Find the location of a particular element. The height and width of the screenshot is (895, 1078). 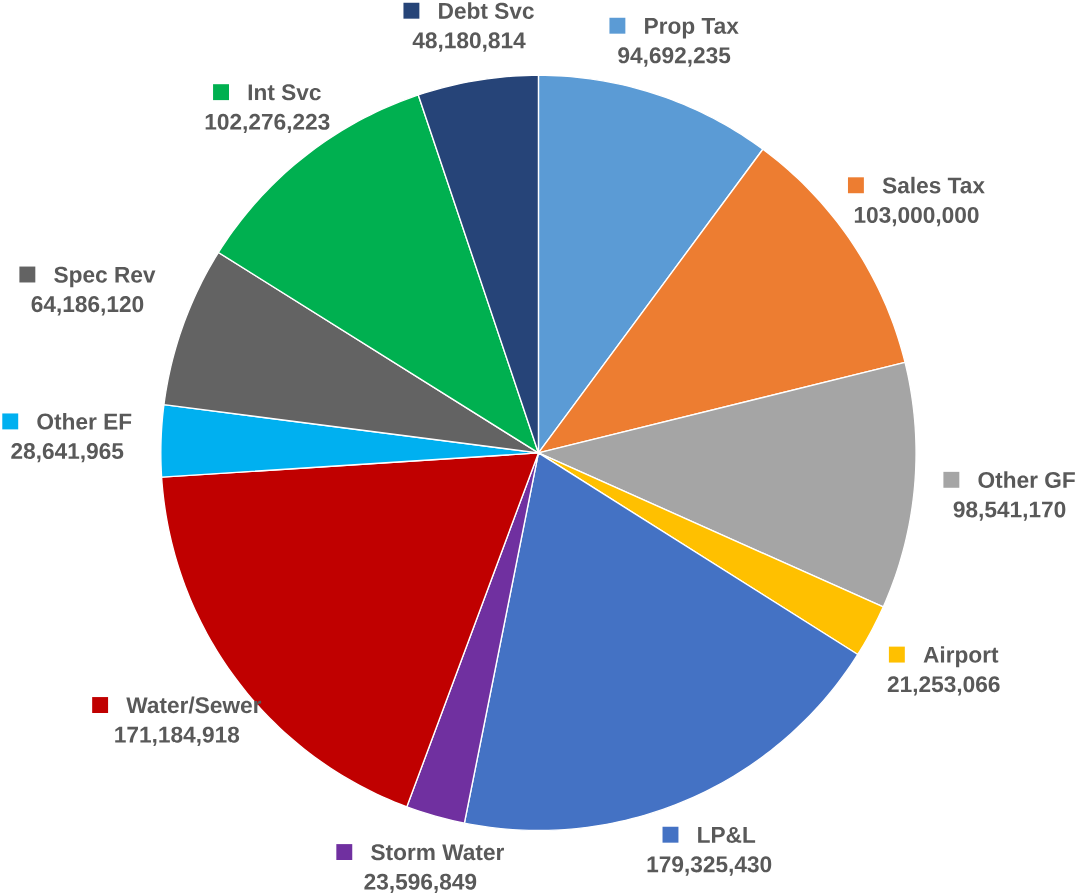

data-label: 179,325,430 is located at coordinates (709, 866).